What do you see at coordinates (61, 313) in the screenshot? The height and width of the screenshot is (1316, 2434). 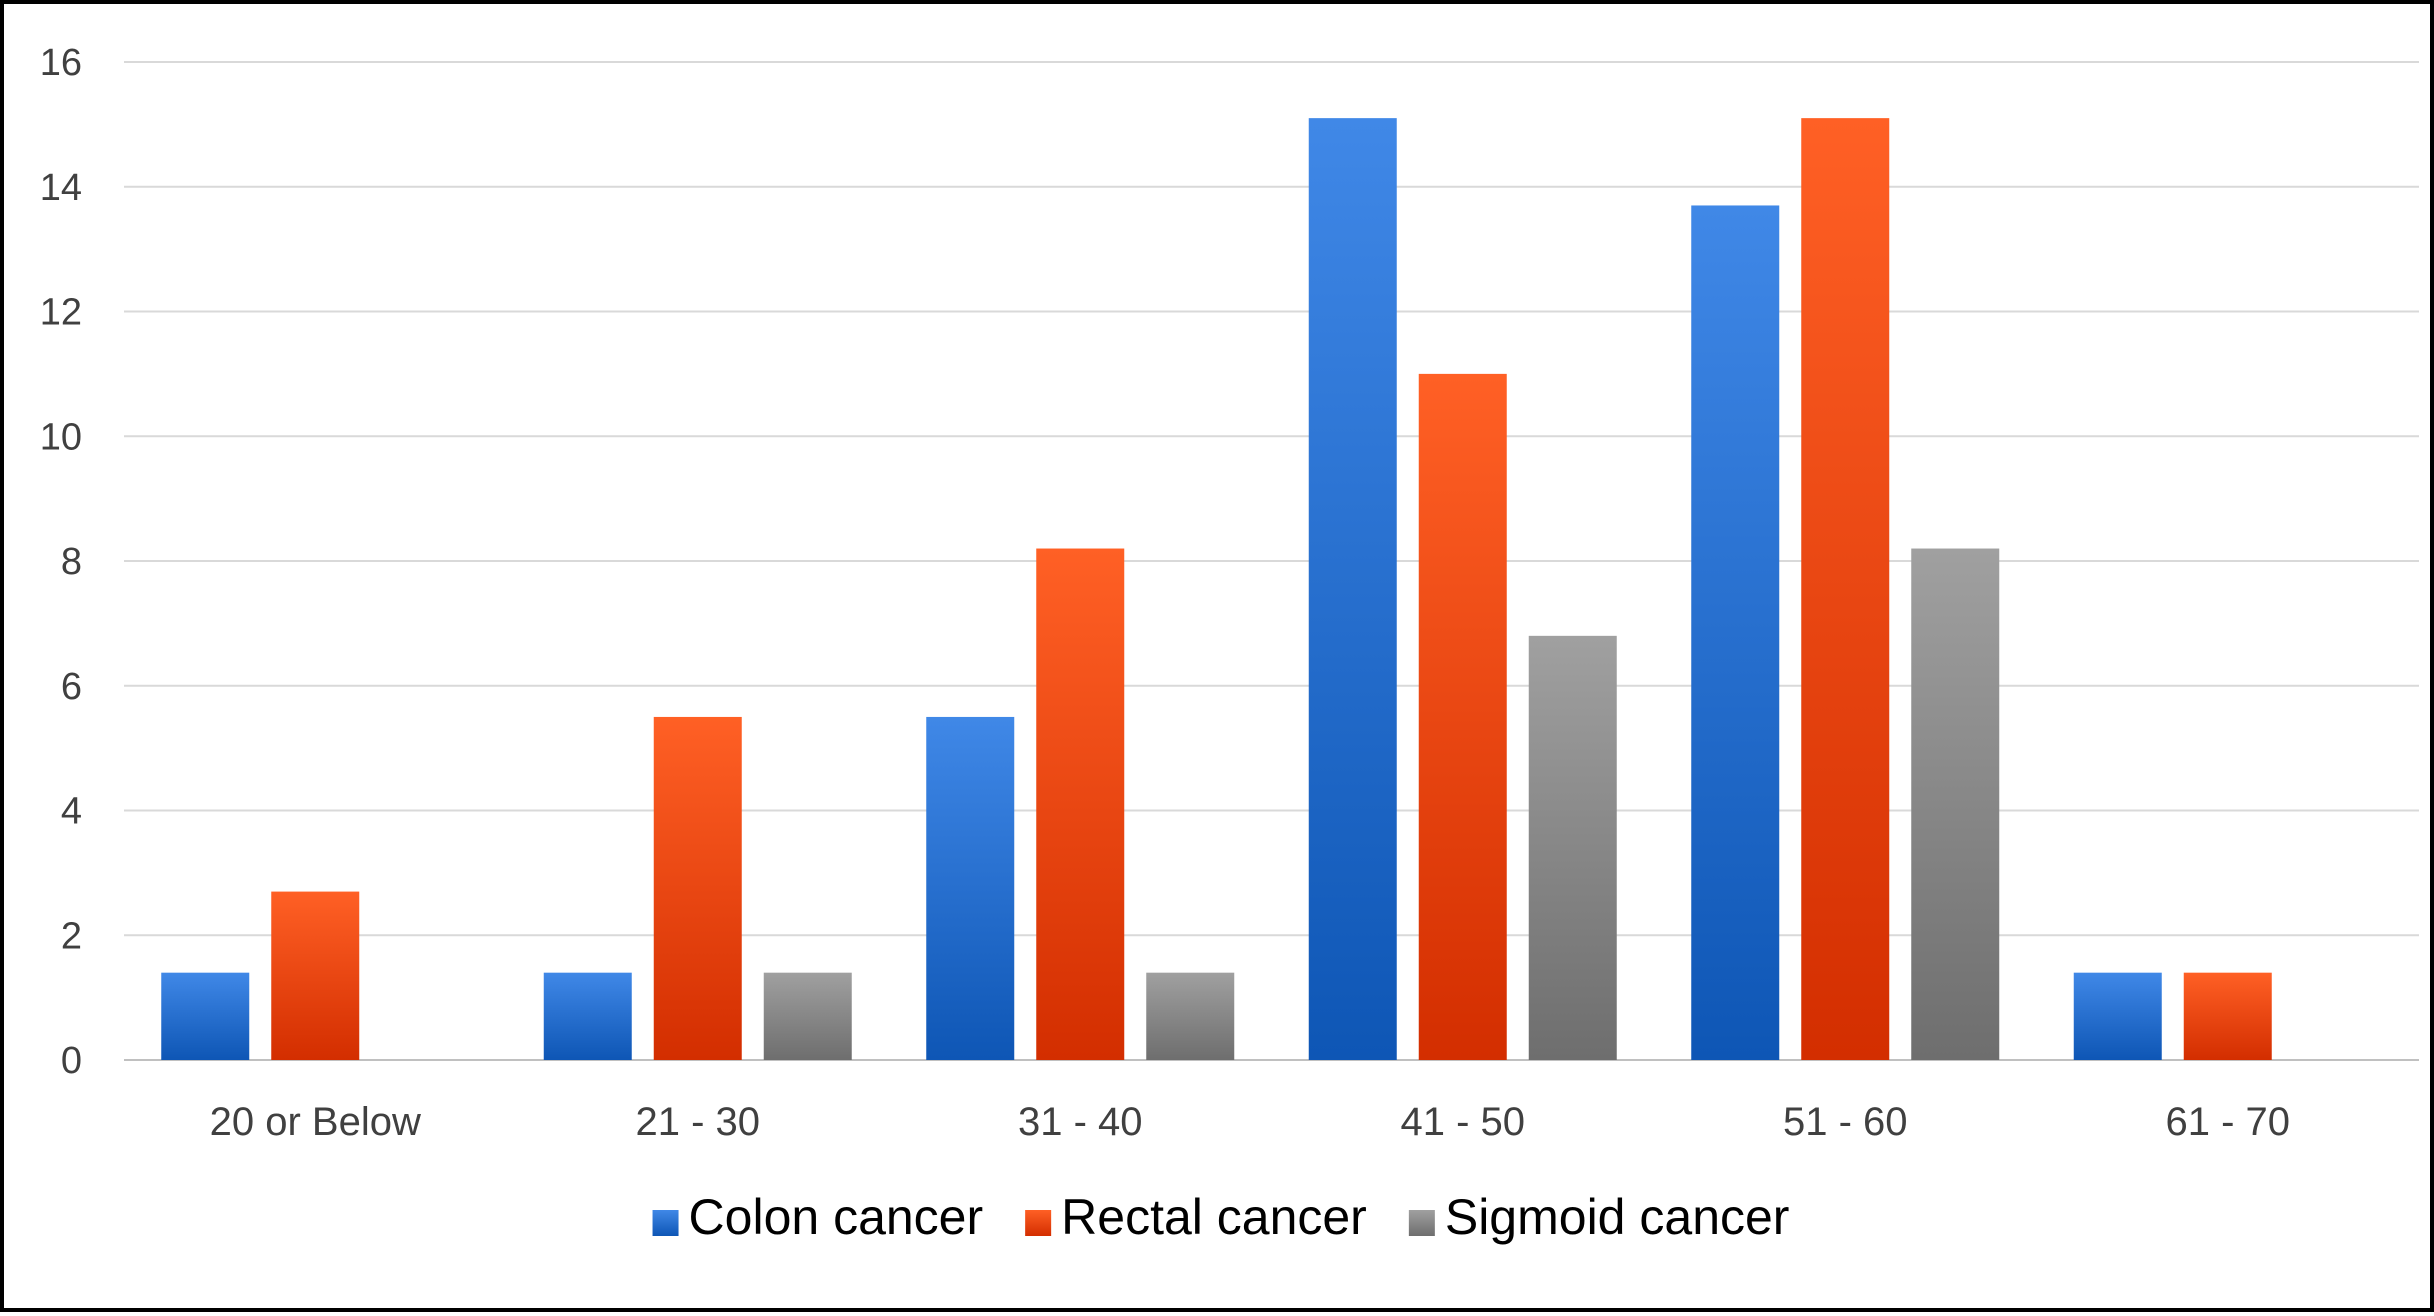 I see `y-tick-label: 12` at bounding box center [61, 313].